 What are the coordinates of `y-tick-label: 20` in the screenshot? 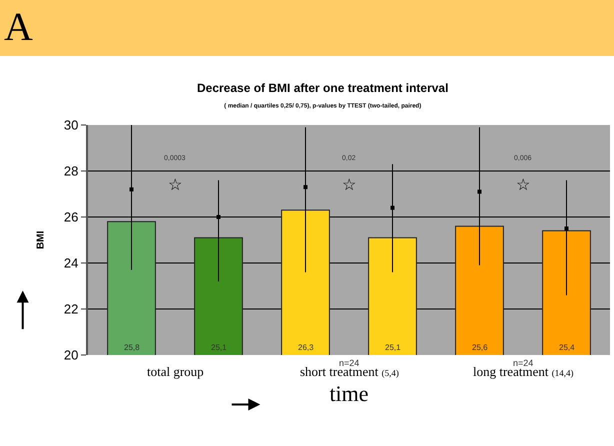 It's located at (71, 355).